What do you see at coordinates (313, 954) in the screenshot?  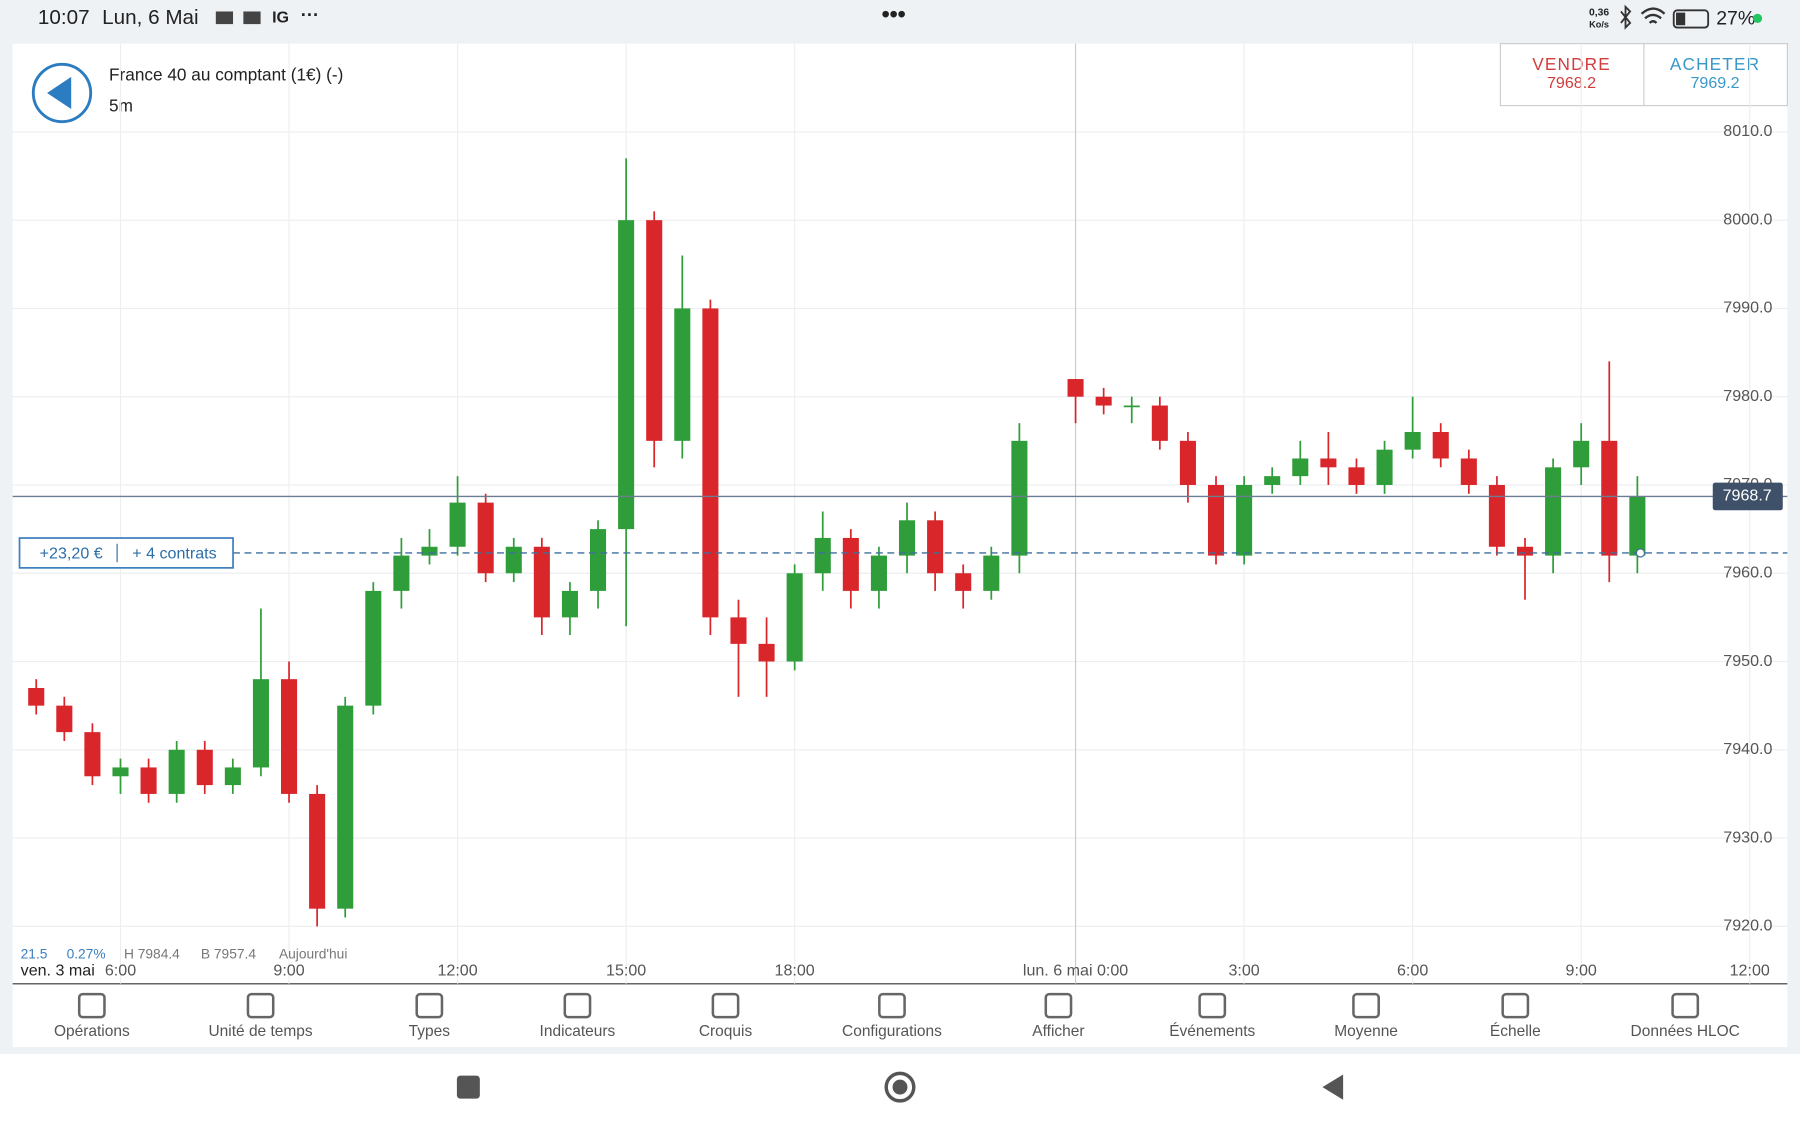 I see `info-text: Aujourd'hui` at bounding box center [313, 954].